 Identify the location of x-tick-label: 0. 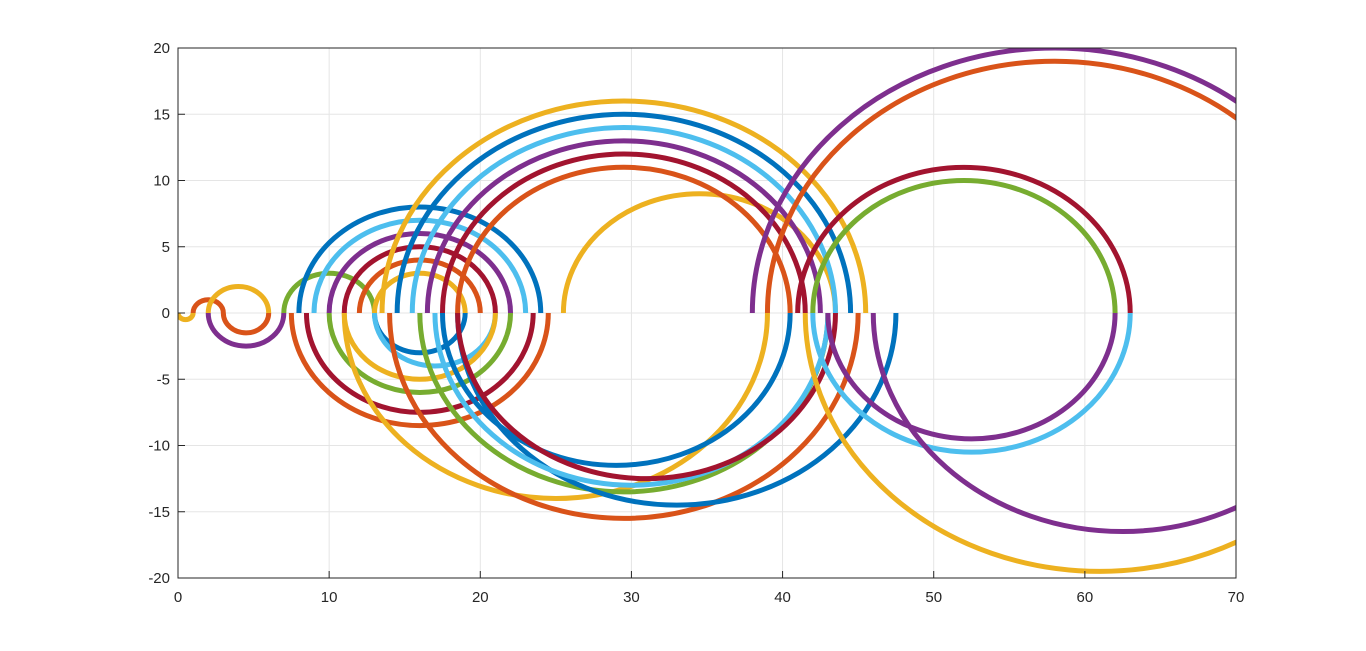
(178, 597).